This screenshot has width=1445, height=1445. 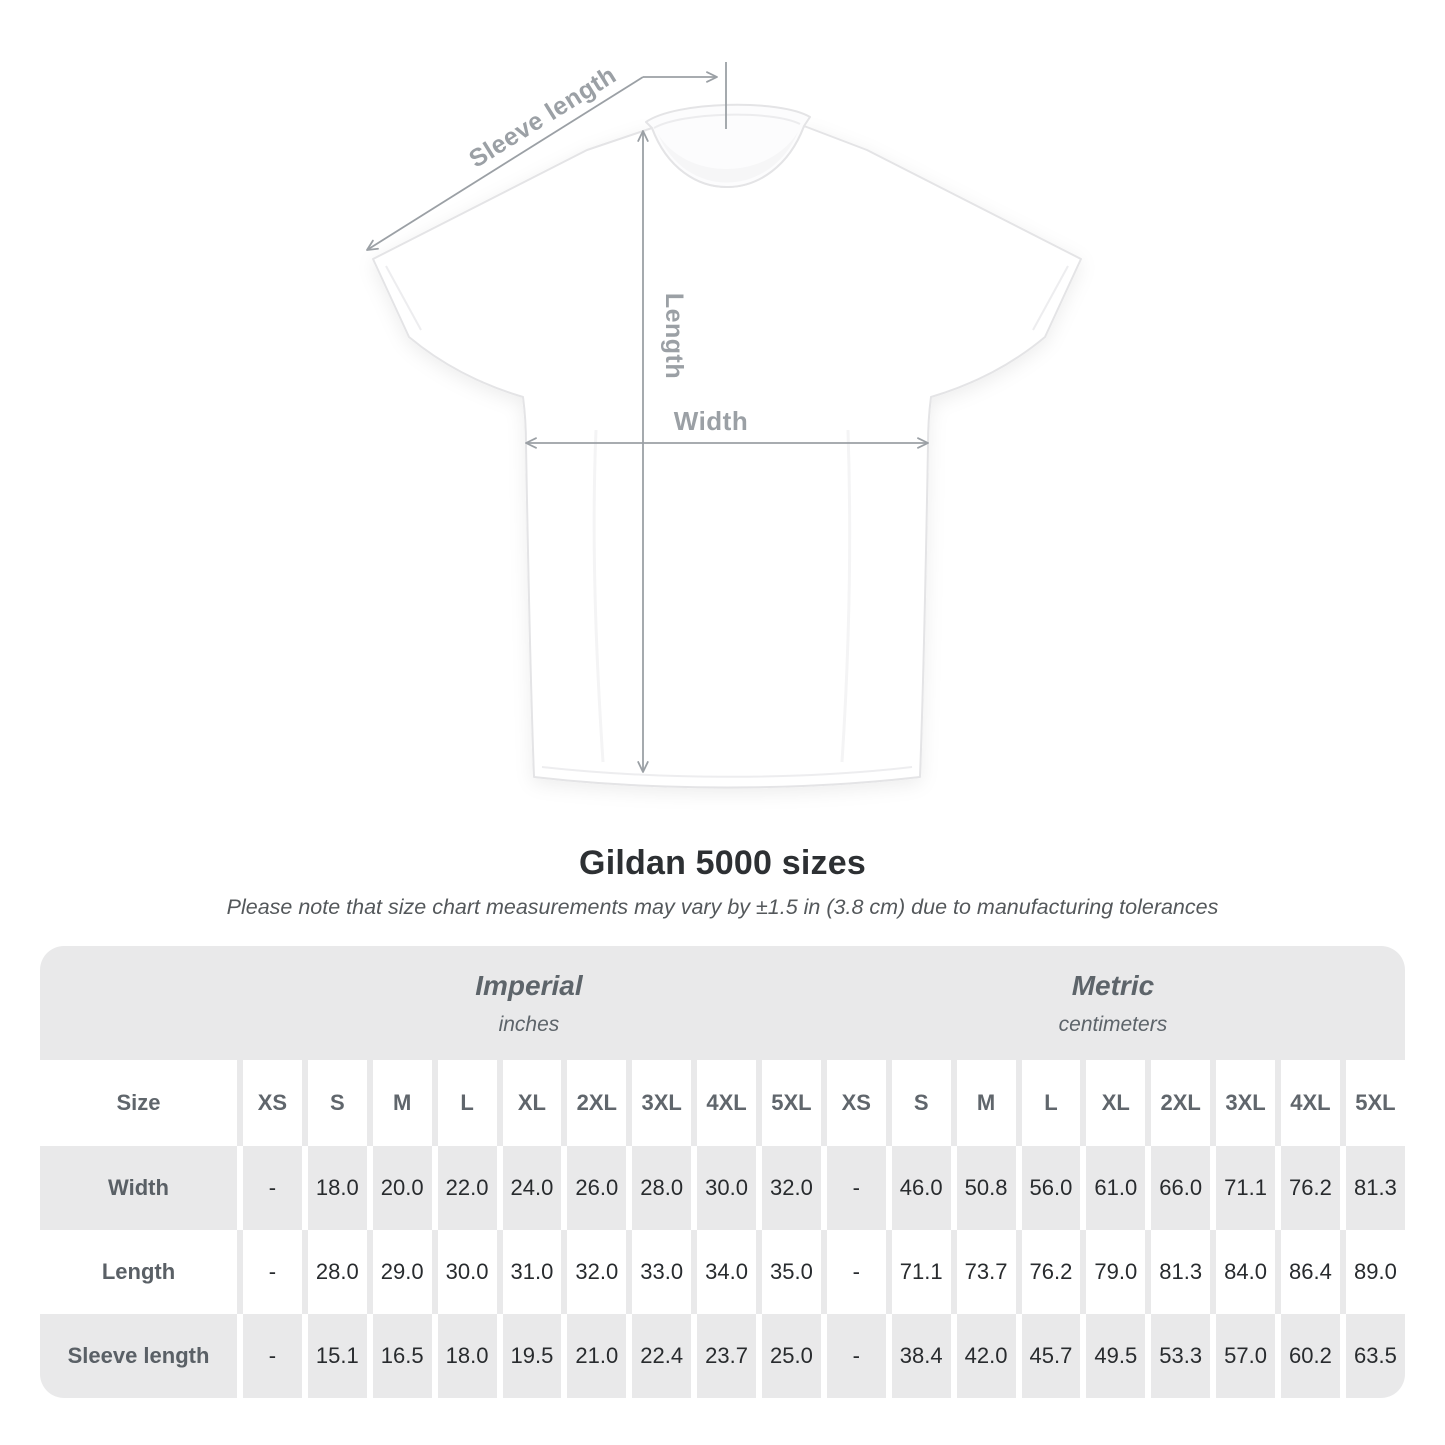 What do you see at coordinates (1113, 1188) in the screenshot?
I see `table-cell: 61.0` at bounding box center [1113, 1188].